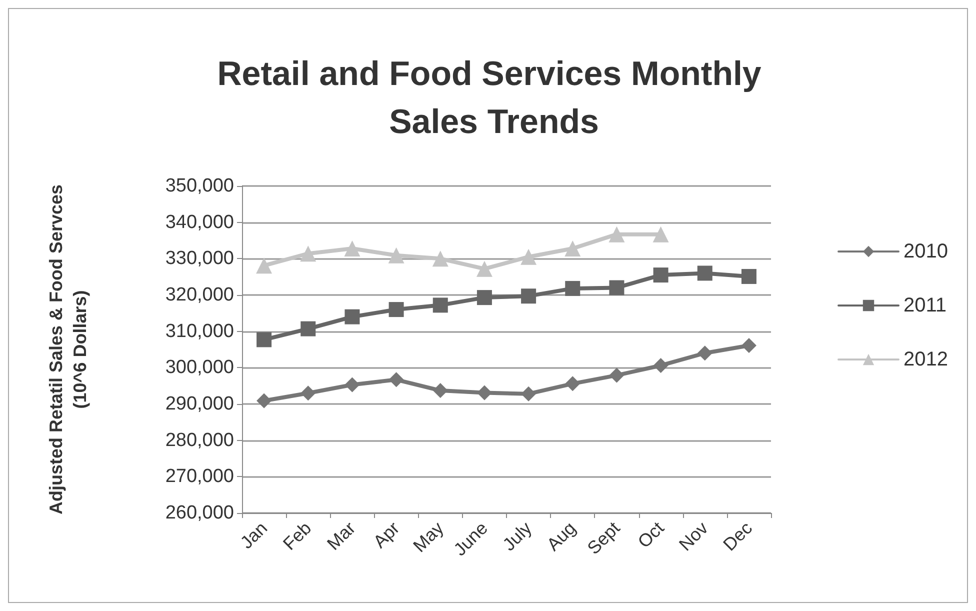  Describe the element at coordinates (737, 536) in the screenshot. I see `x-tick-label: Dec` at that location.